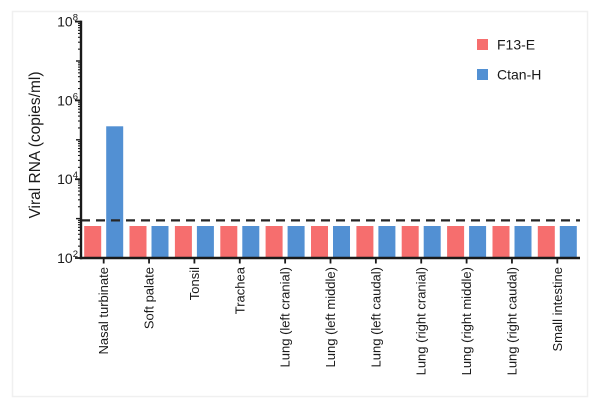  I want to click on category-label-7: Lung (right cranial), so click(421, 321).